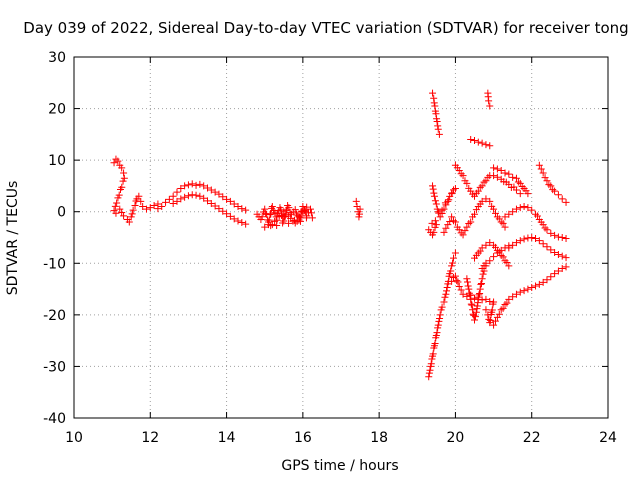  What do you see at coordinates (54, 316) in the screenshot?
I see `y-tick-label: -20` at bounding box center [54, 316].